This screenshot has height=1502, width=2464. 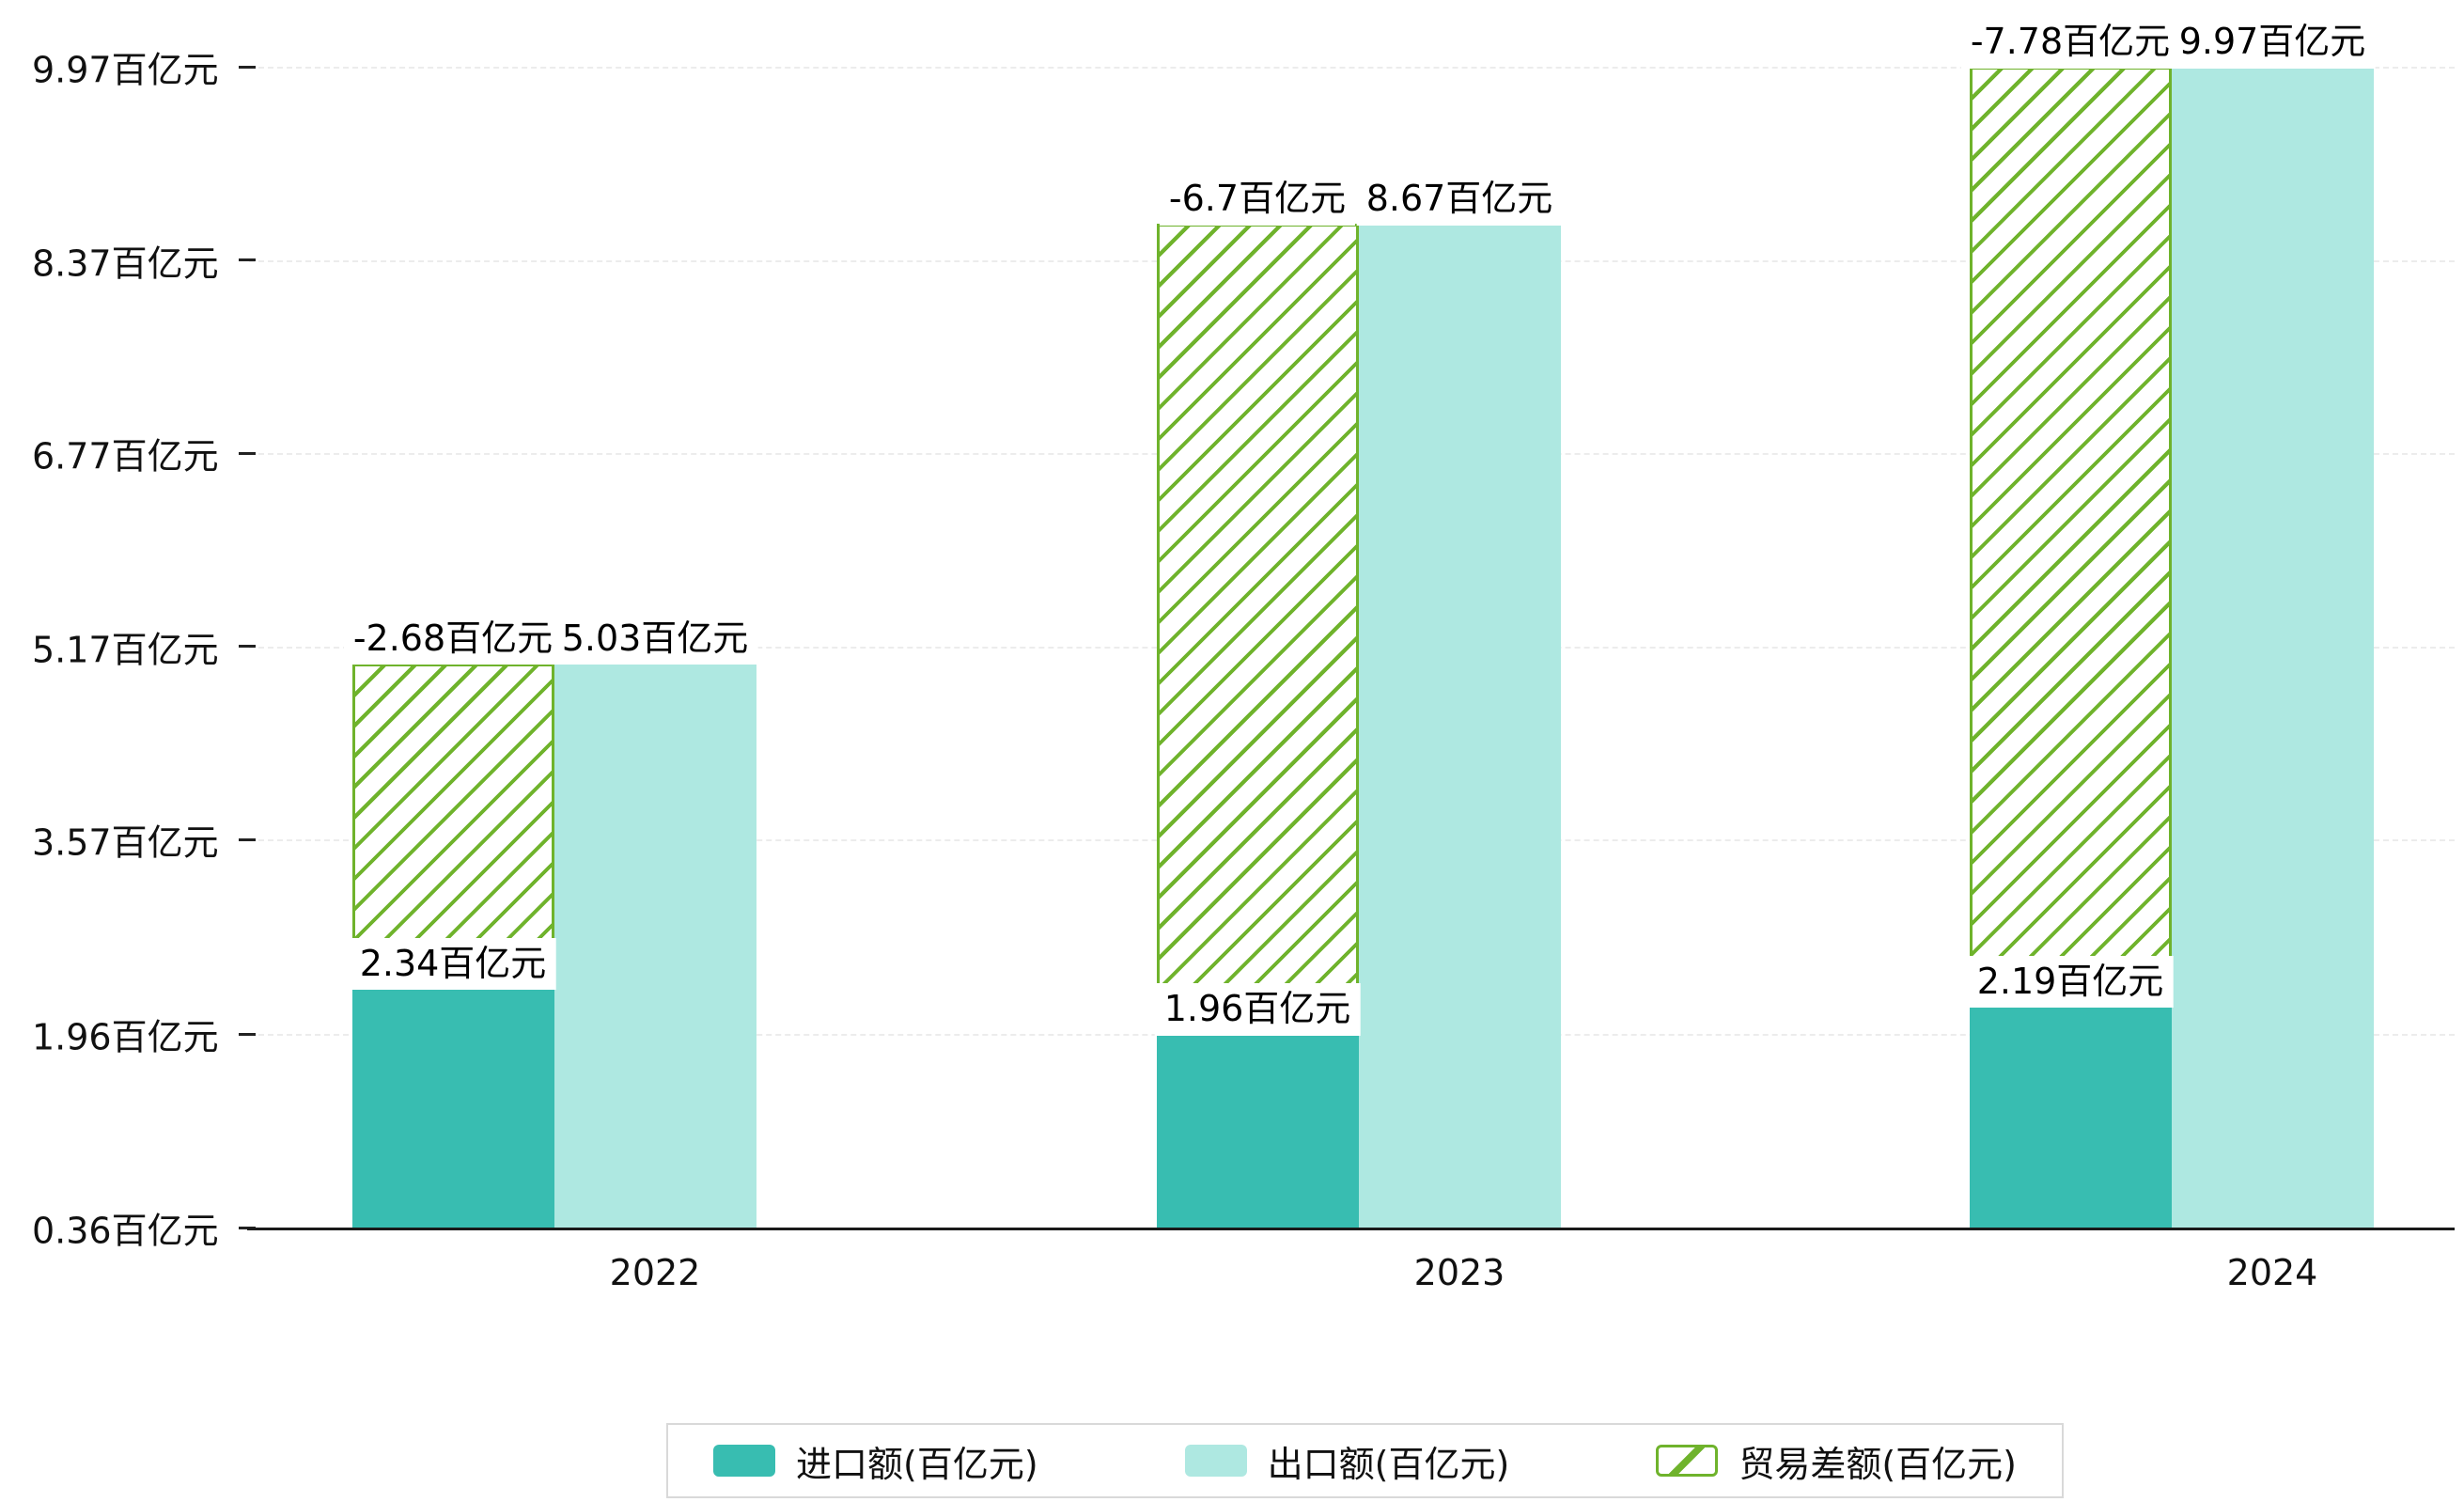 What do you see at coordinates (125, 1231) in the screenshot?
I see `y-axis-tick-label: 0.36百亿元` at bounding box center [125, 1231].